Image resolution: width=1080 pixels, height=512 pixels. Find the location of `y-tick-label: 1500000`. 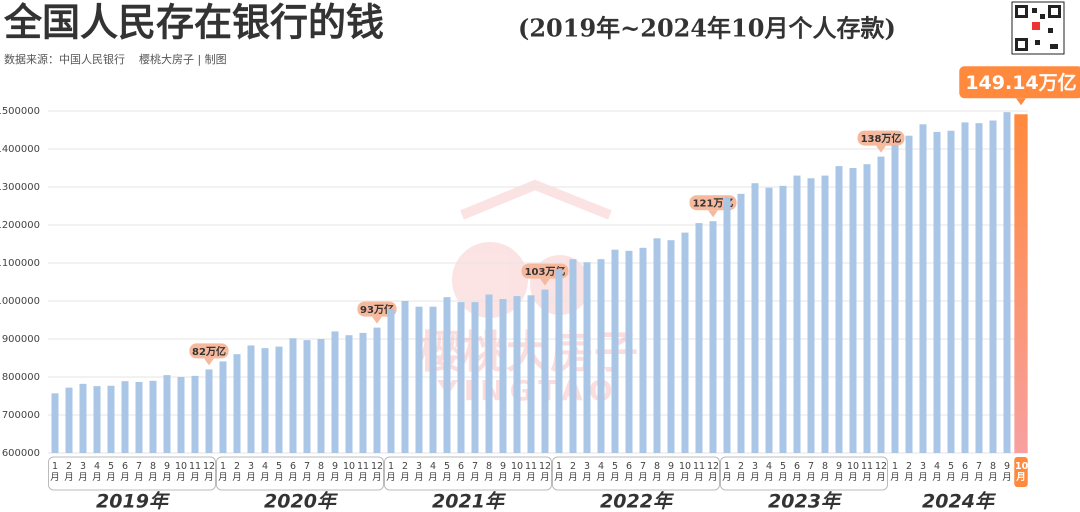

y-tick-label: 1500000 is located at coordinates (20, 111).